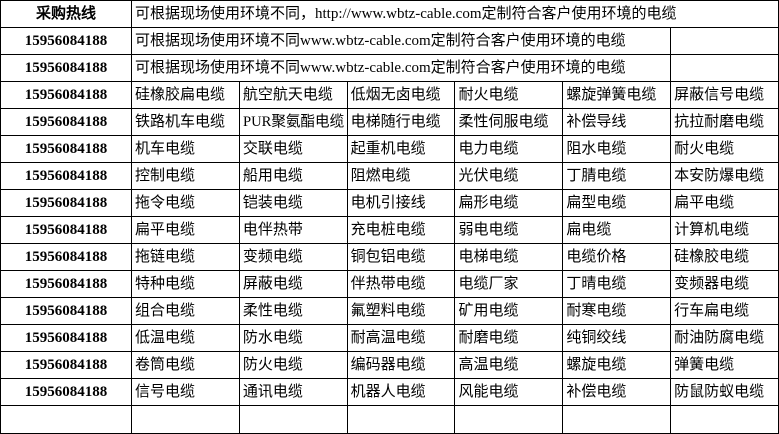  I want to click on product-cell: 拖链电缆, so click(185, 257).